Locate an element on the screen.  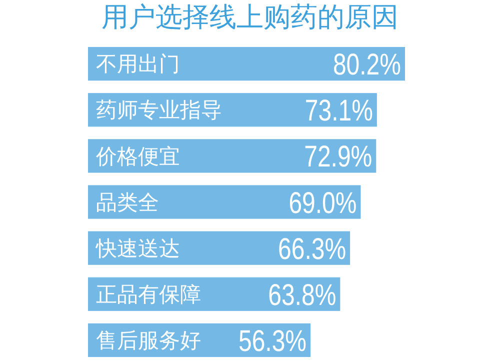
y-tick-label: 品类全 is located at coordinates (127, 202).